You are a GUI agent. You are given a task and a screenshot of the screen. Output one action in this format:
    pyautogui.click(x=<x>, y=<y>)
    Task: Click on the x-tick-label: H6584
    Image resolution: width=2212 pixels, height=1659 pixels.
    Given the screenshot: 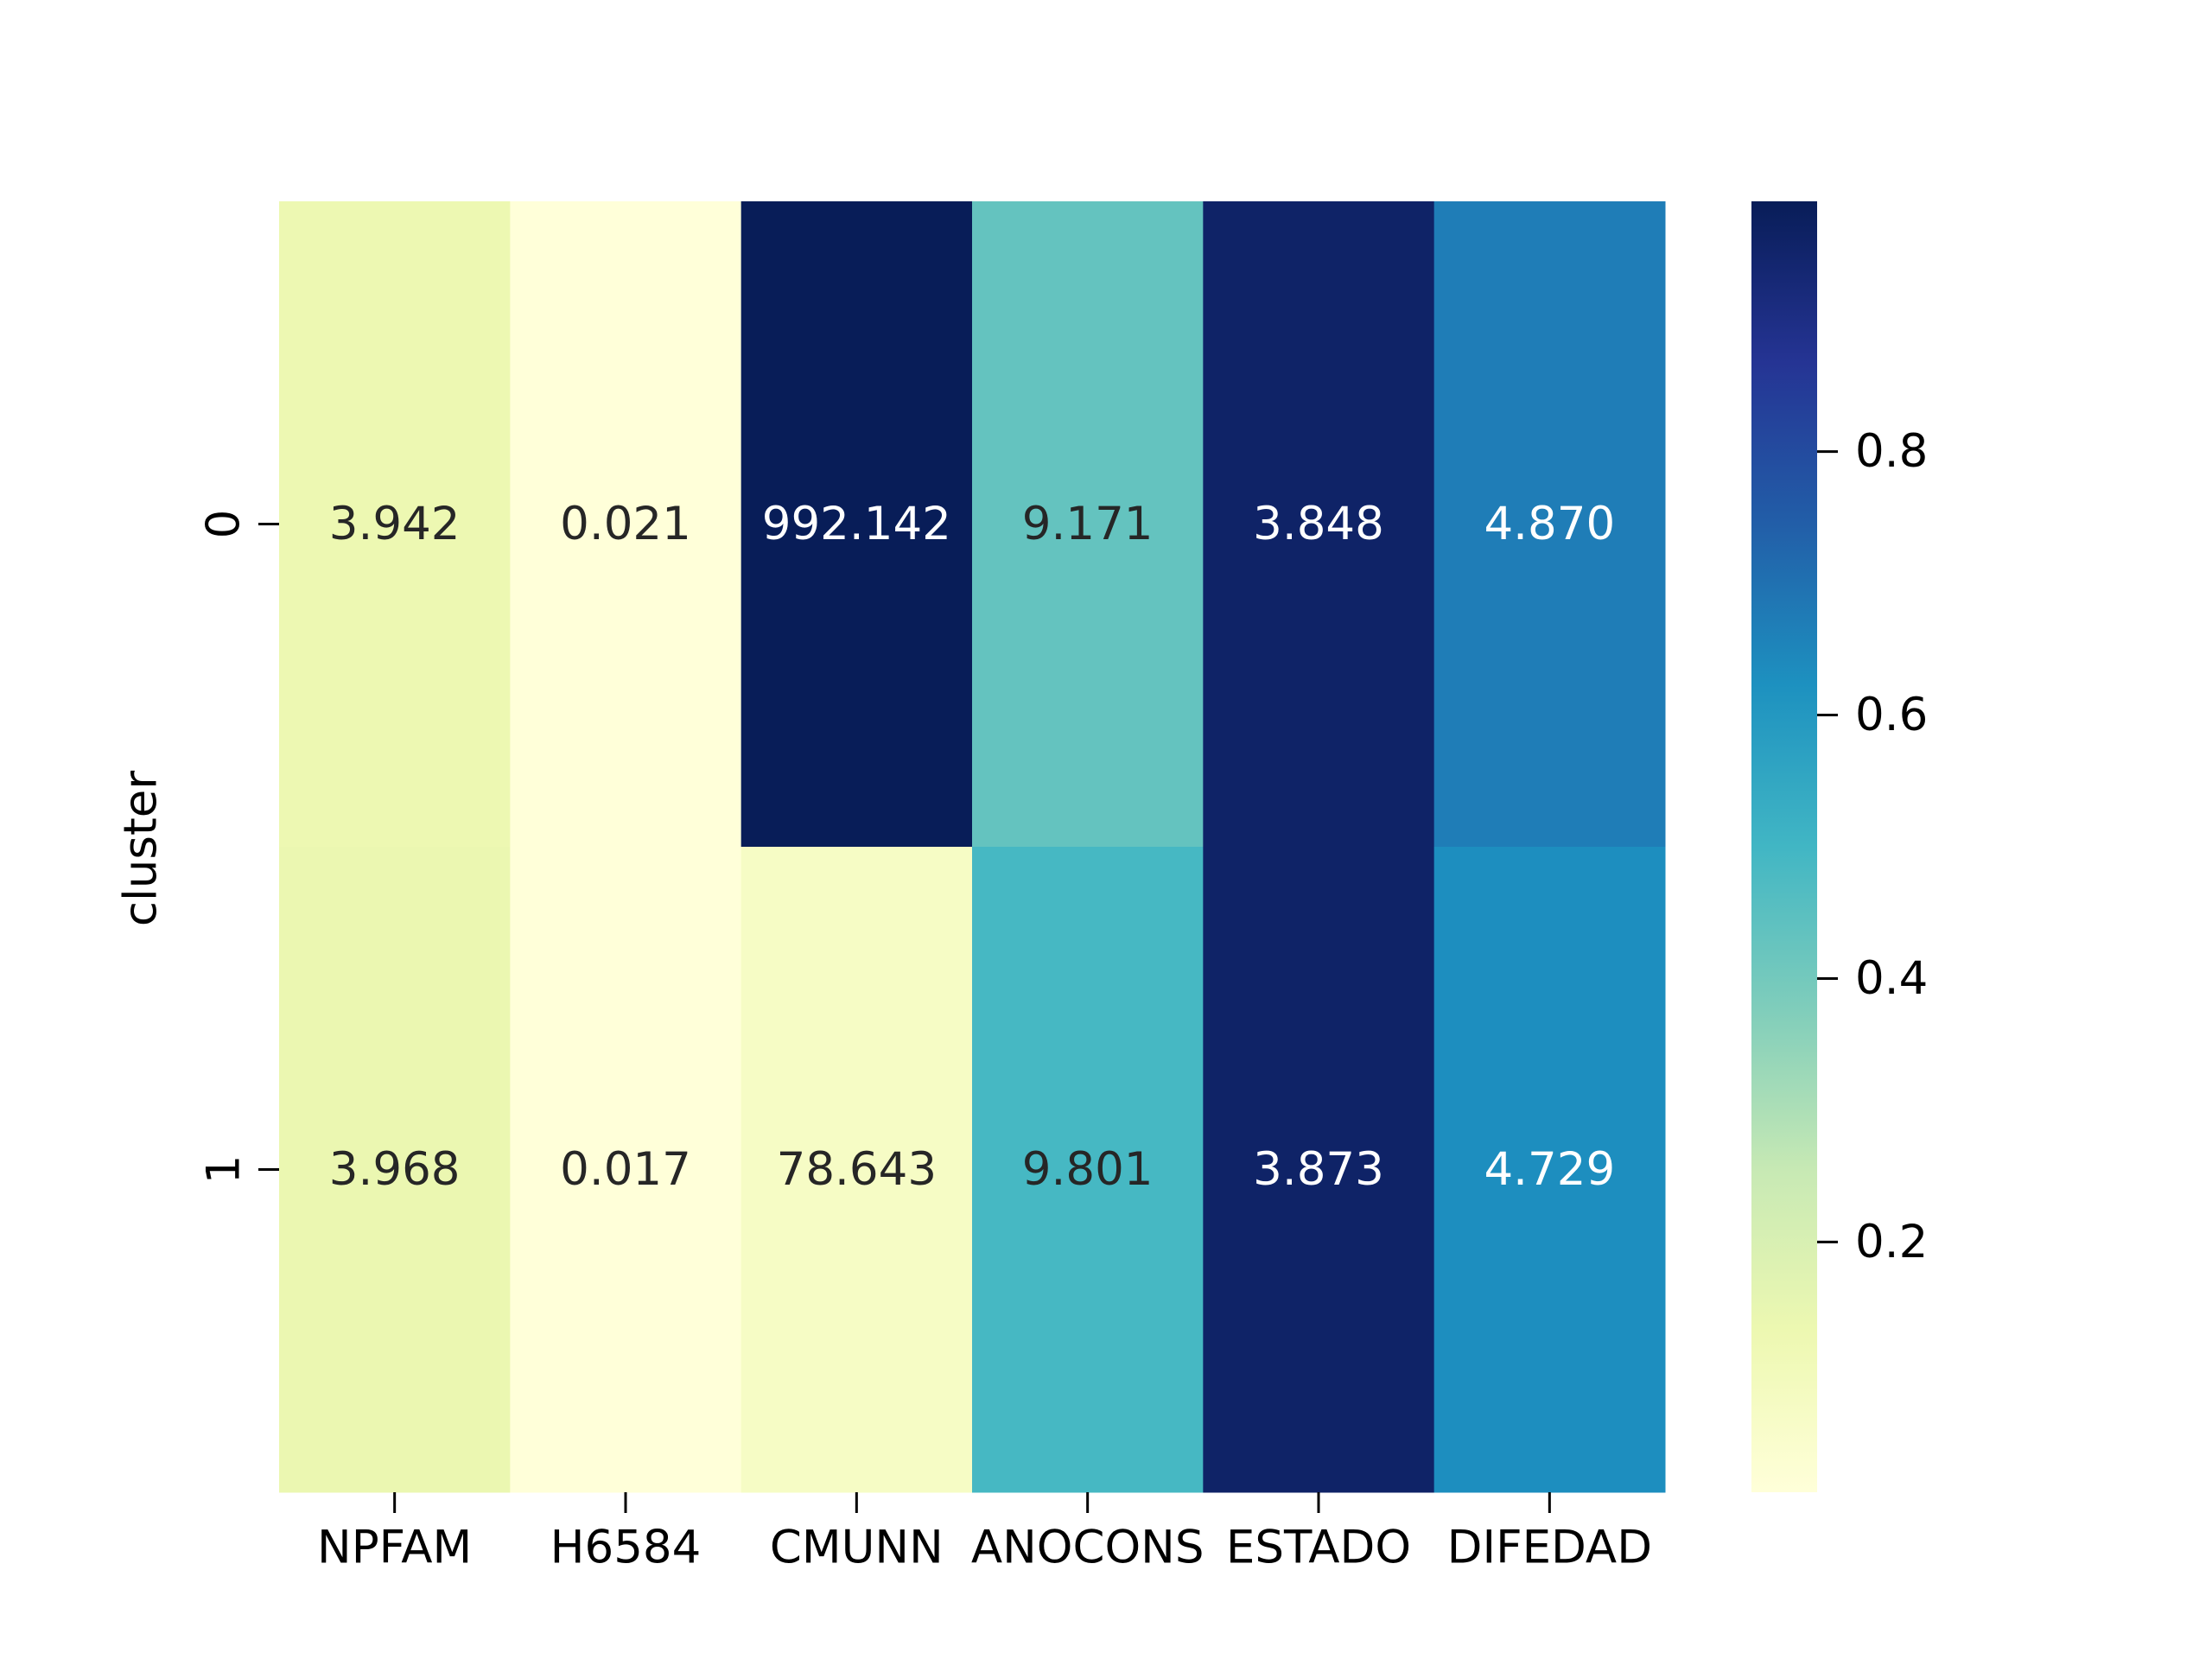 What is the action you would take?
    pyautogui.click(x=626, y=1548)
    